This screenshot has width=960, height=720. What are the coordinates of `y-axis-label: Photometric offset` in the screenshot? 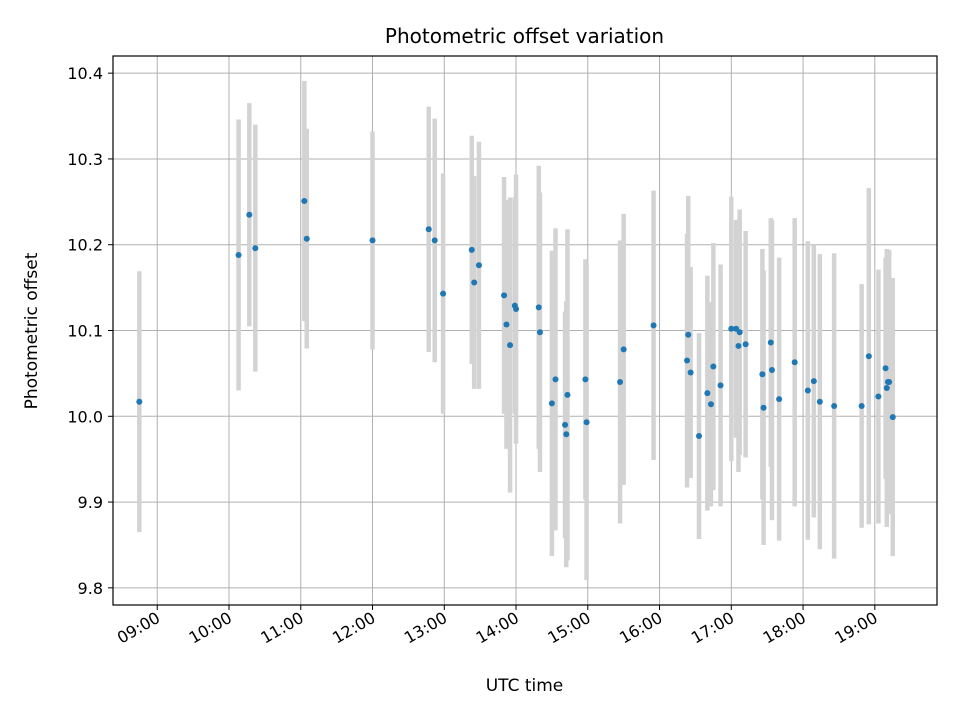 It's located at (32, 330).